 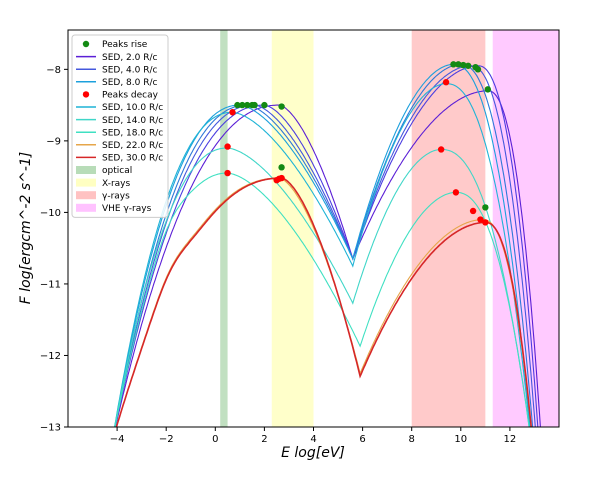 I want to click on y-tick-label: −9, so click(x=53, y=141).